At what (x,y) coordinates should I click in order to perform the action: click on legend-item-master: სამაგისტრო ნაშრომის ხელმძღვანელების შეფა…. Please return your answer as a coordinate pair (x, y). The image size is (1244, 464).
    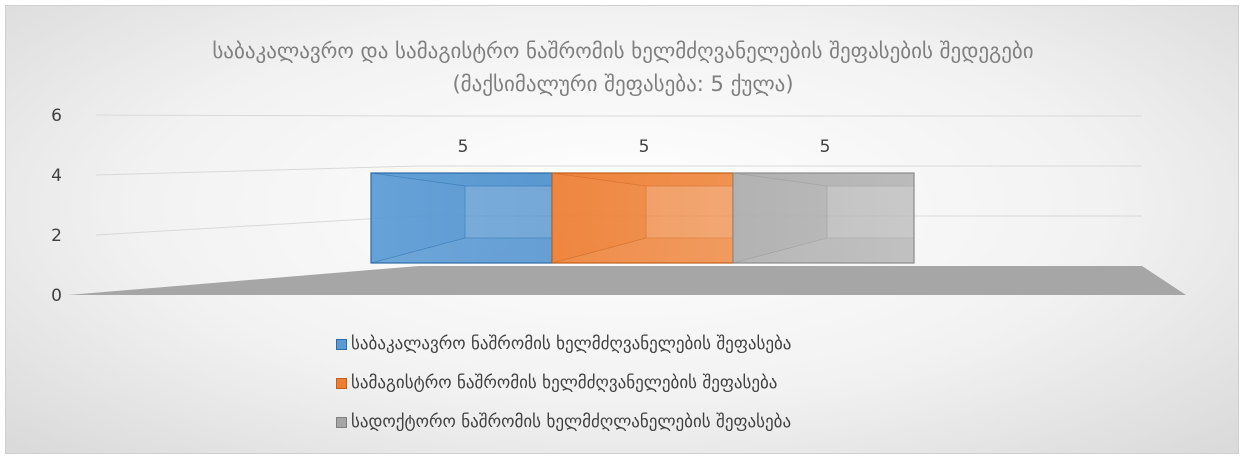
    Looking at the image, I should click on (563, 383).